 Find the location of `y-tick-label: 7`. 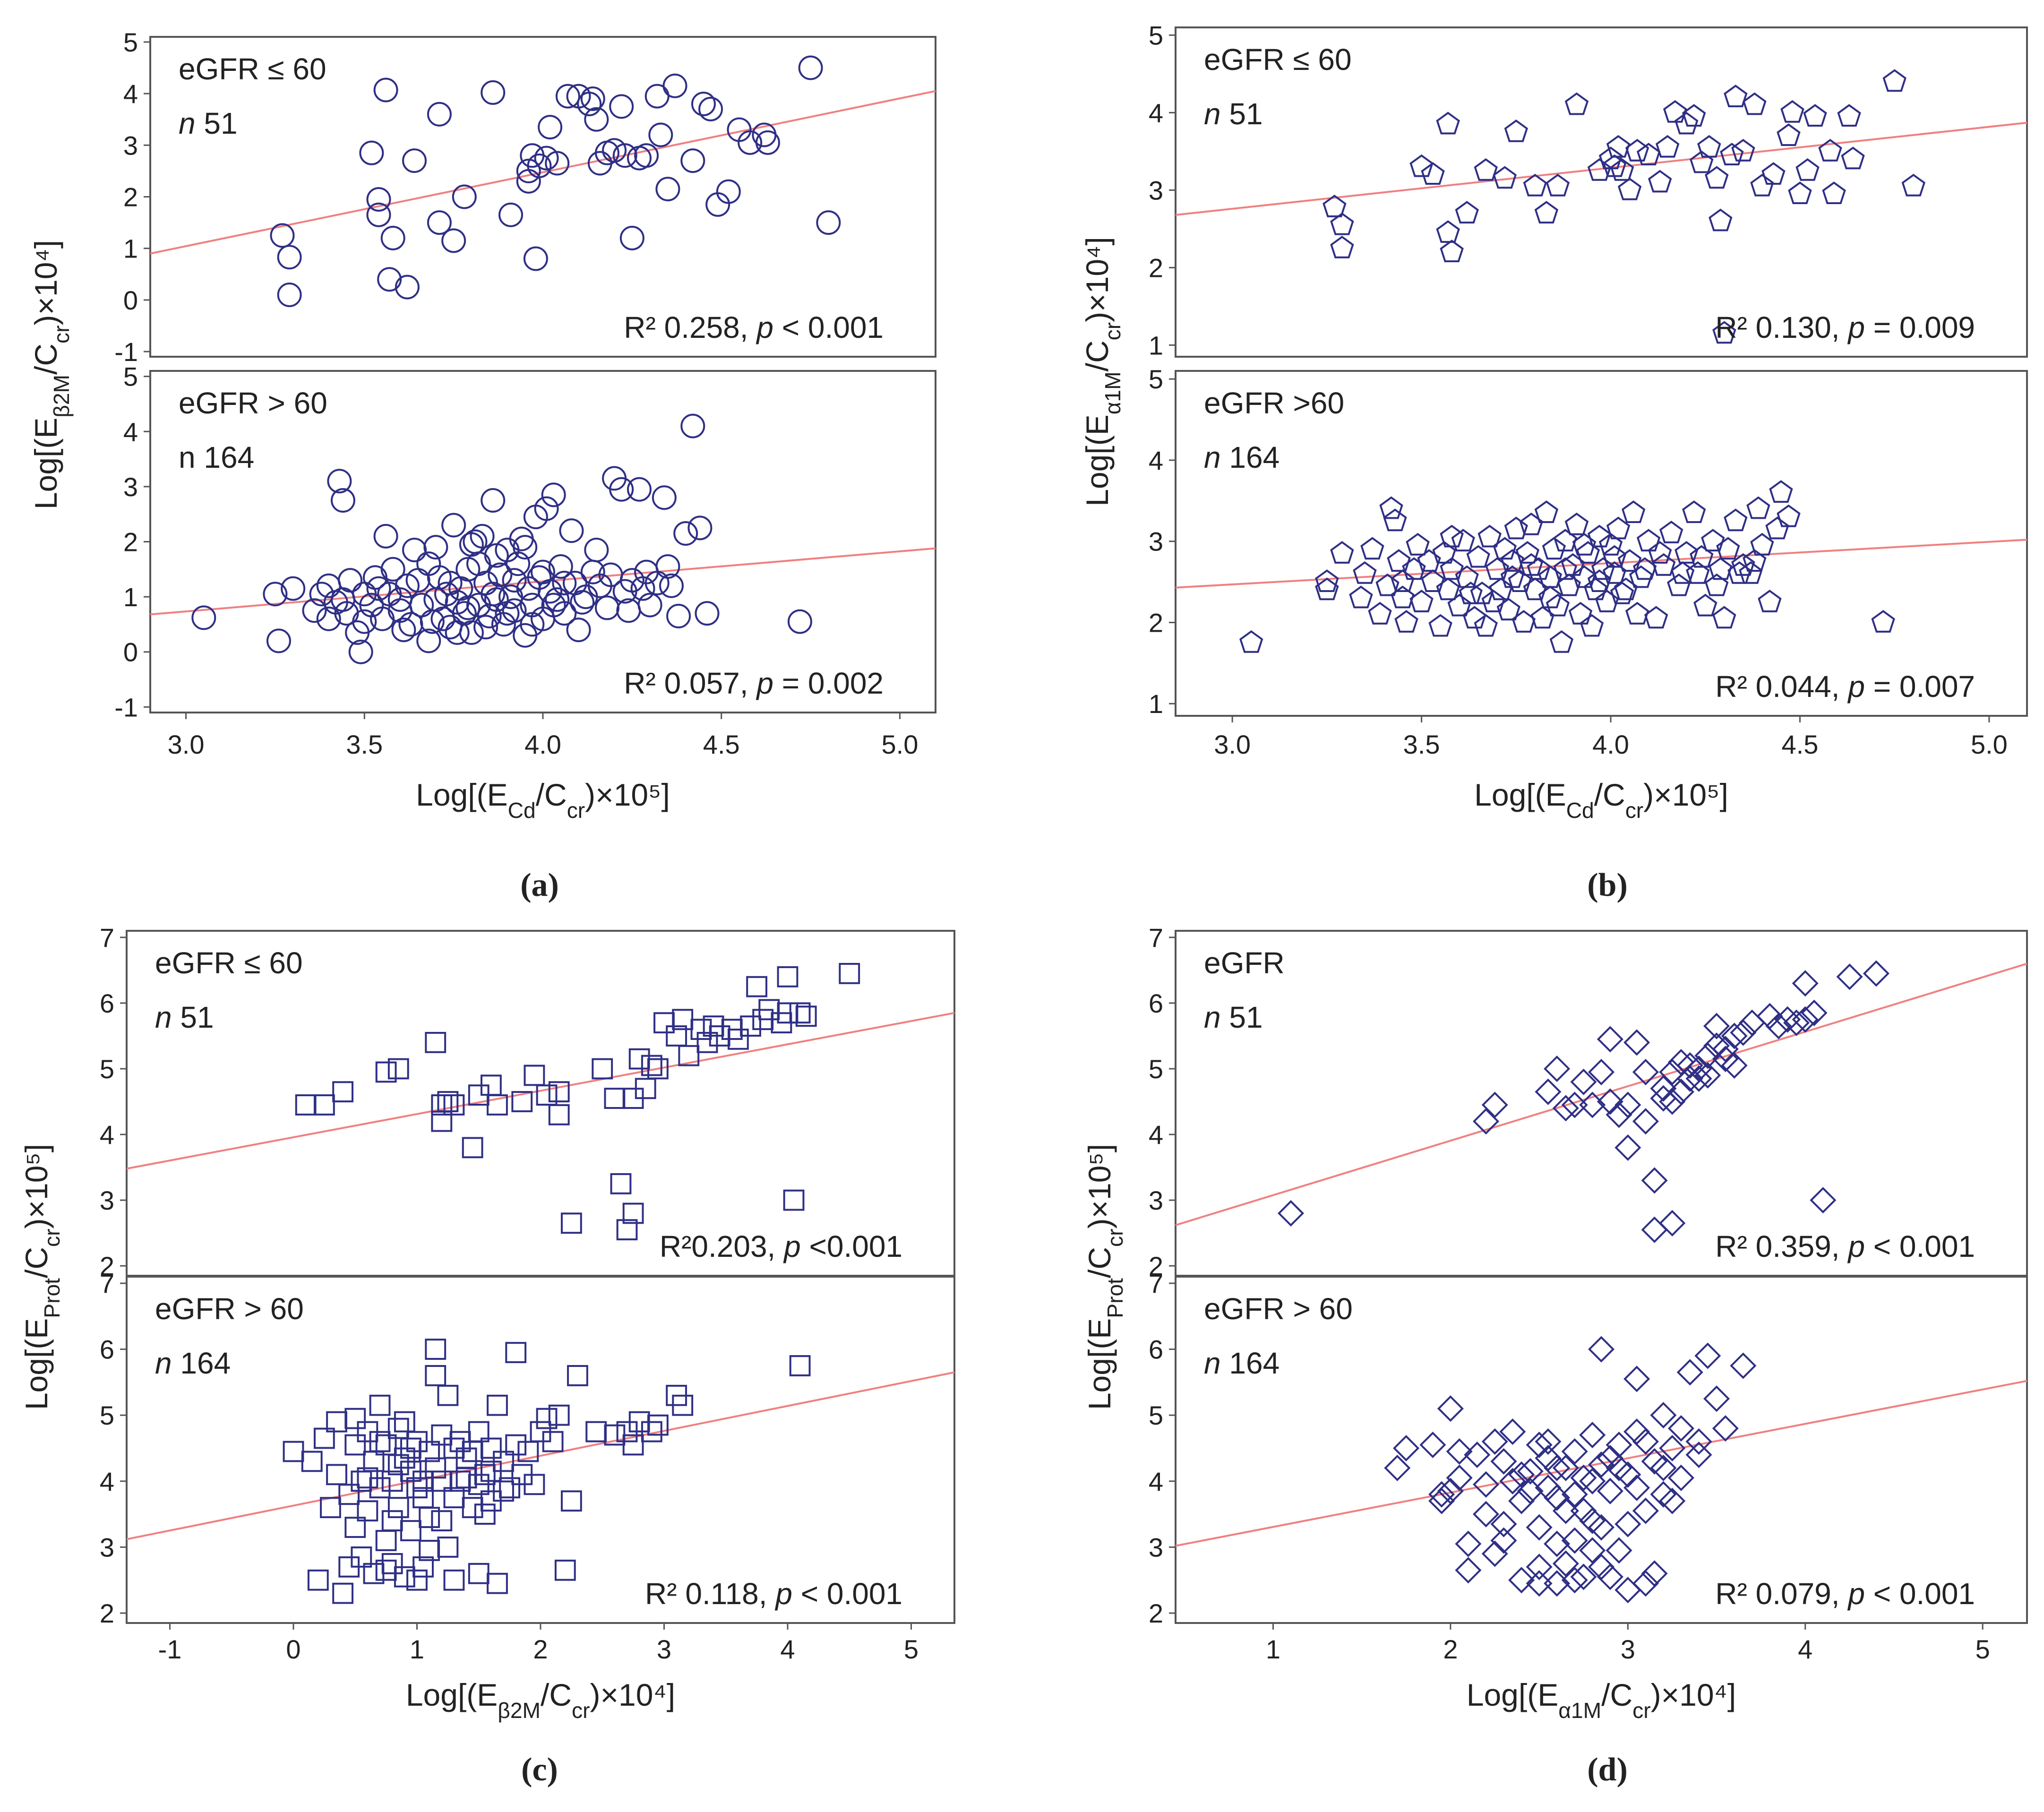

y-tick-label: 7 is located at coordinates (107, 1283).